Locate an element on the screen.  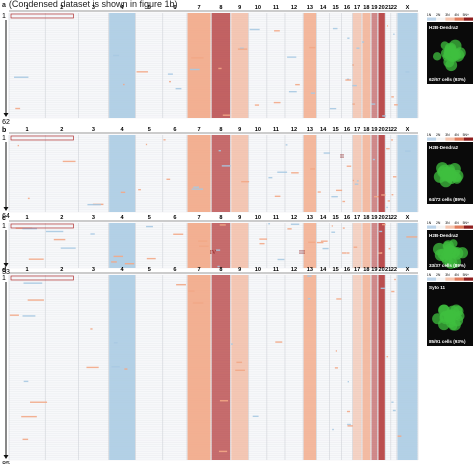
copy-number-band-chr18 is located at coordinates (366, 65).